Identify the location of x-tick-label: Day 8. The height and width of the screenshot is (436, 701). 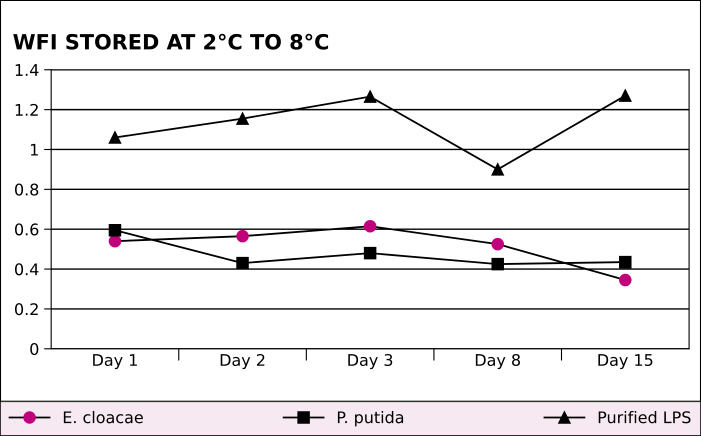
(498, 362).